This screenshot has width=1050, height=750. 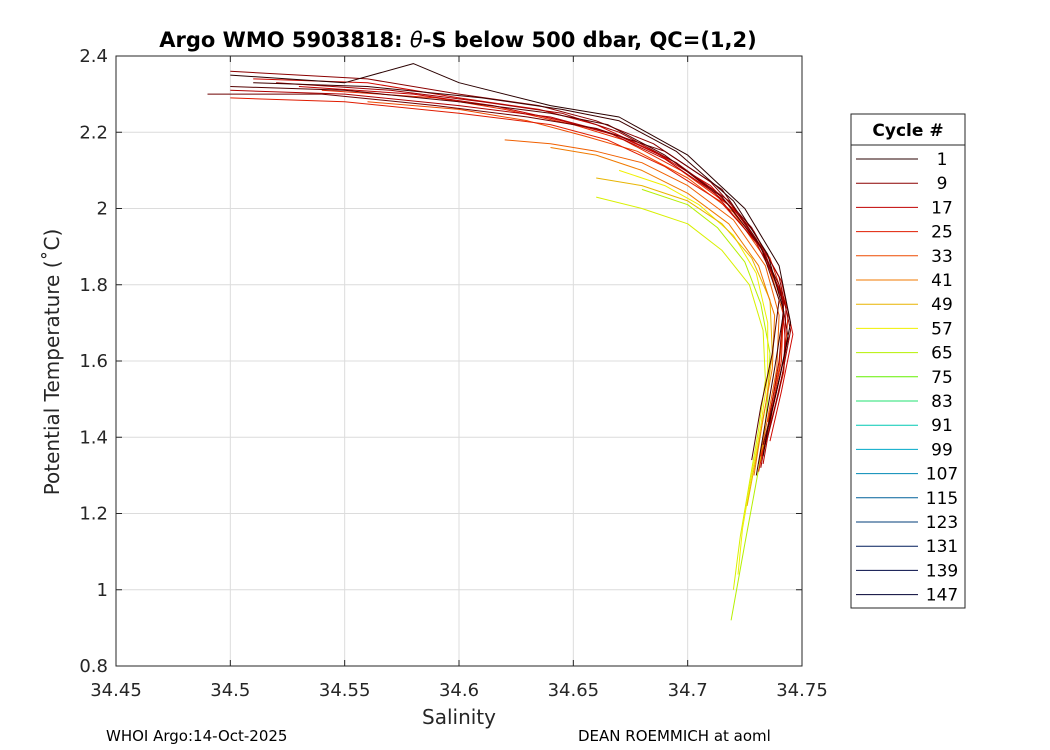 What do you see at coordinates (93, 56) in the screenshot?
I see `y-tick-label: 2.4` at bounding box center [93, 56].